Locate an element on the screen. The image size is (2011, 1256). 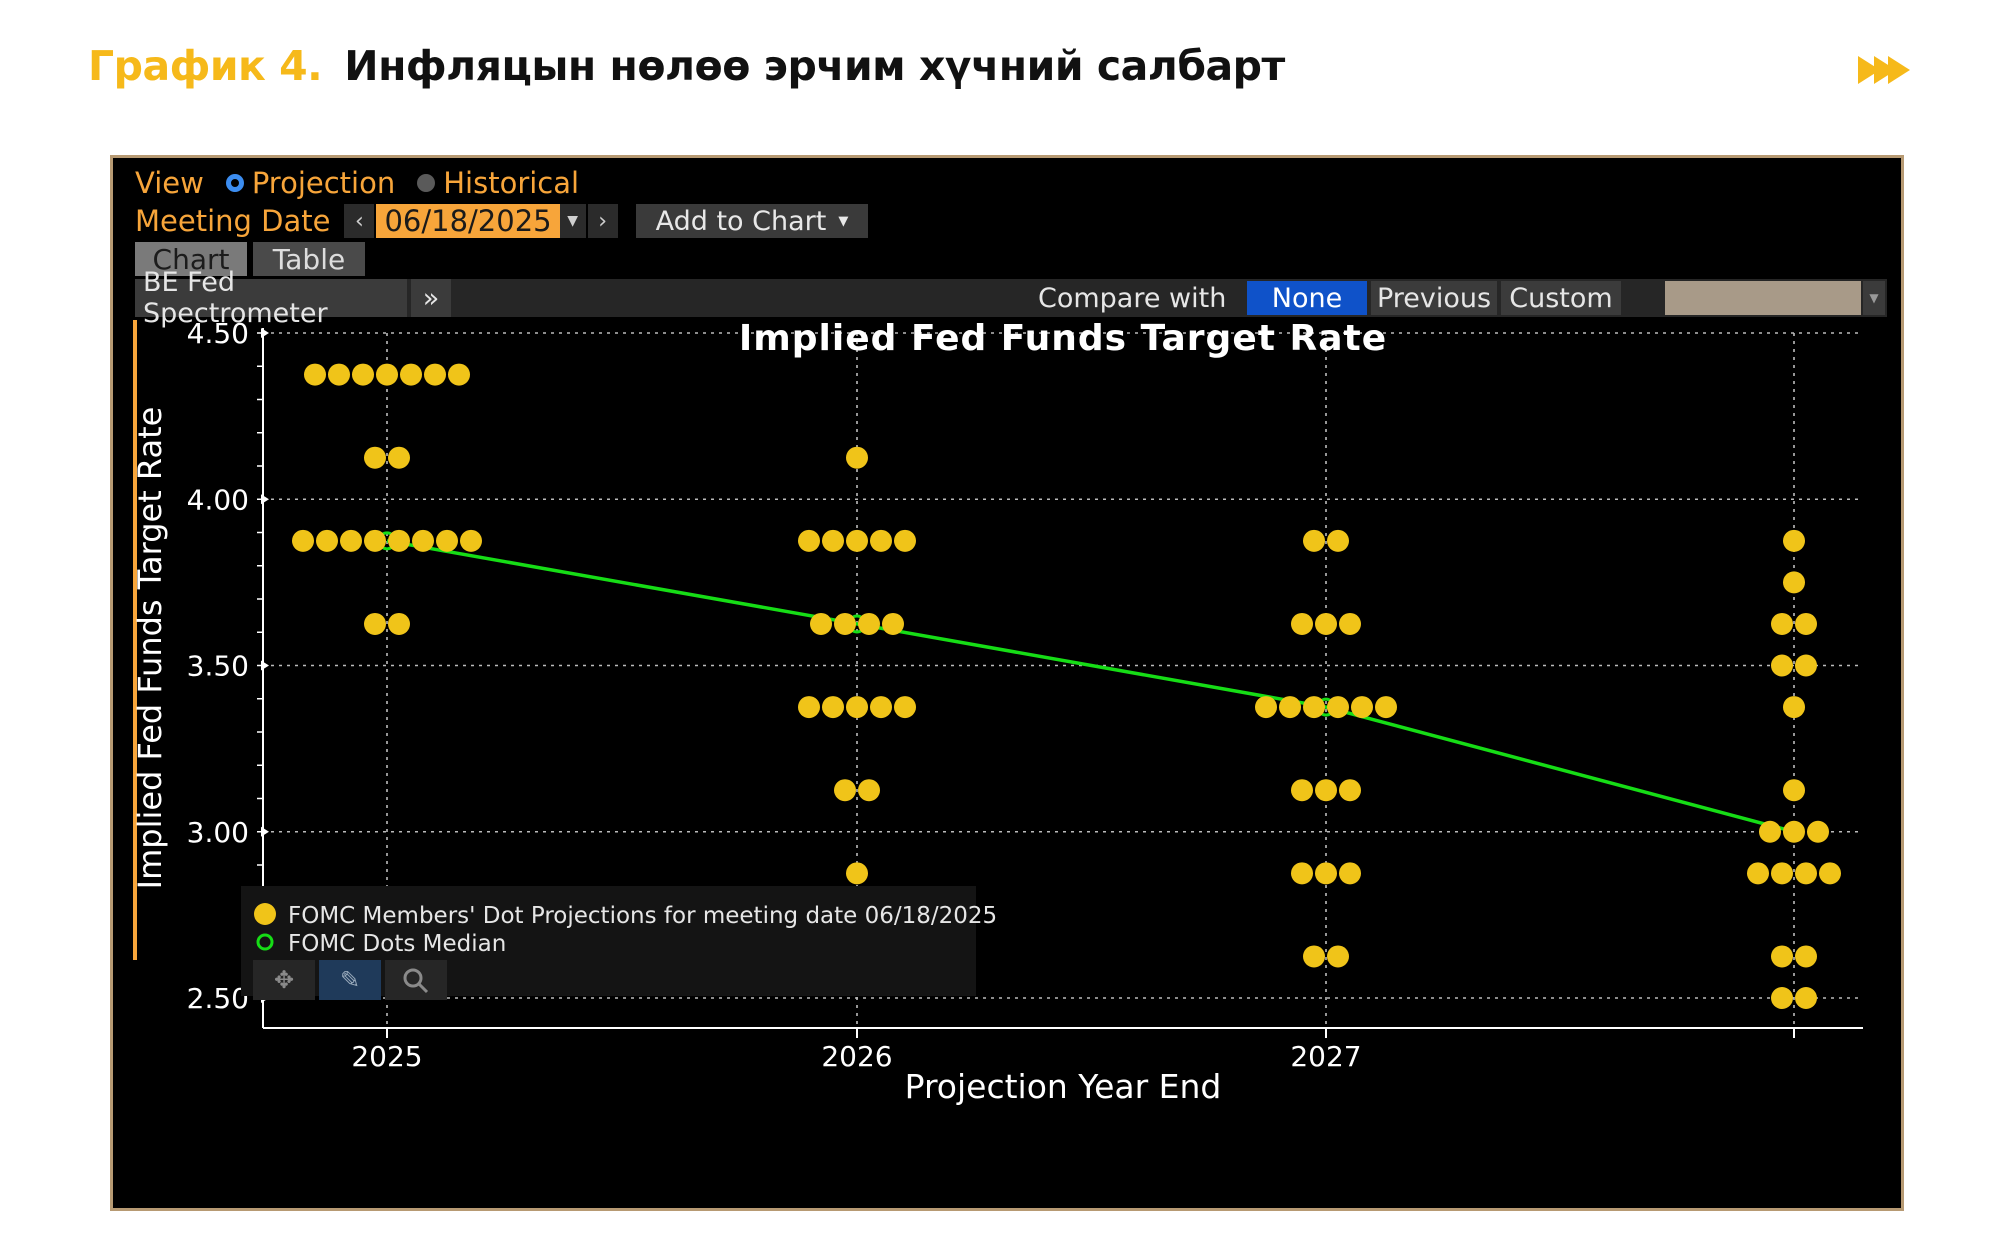
y-tick-label: 3.50 is located at coordinates (218, 666).